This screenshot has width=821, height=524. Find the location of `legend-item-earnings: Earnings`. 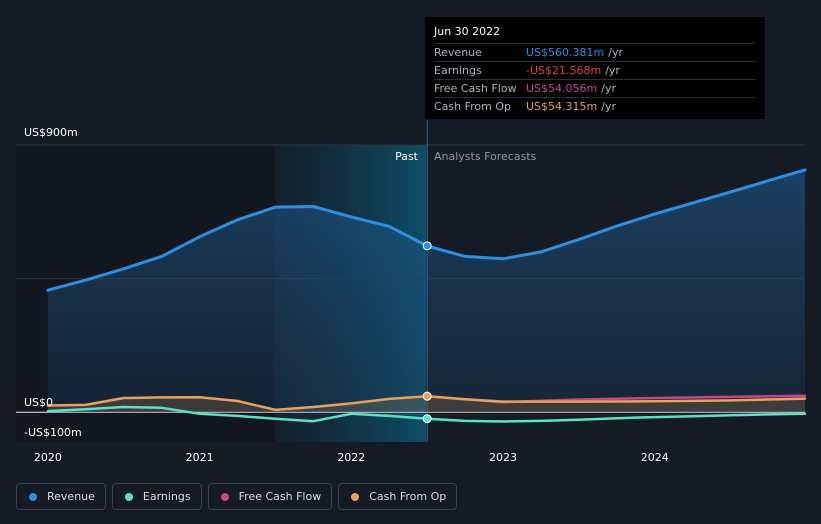

legend-item-earnings: Earnings is located at coordinates (156, 496).